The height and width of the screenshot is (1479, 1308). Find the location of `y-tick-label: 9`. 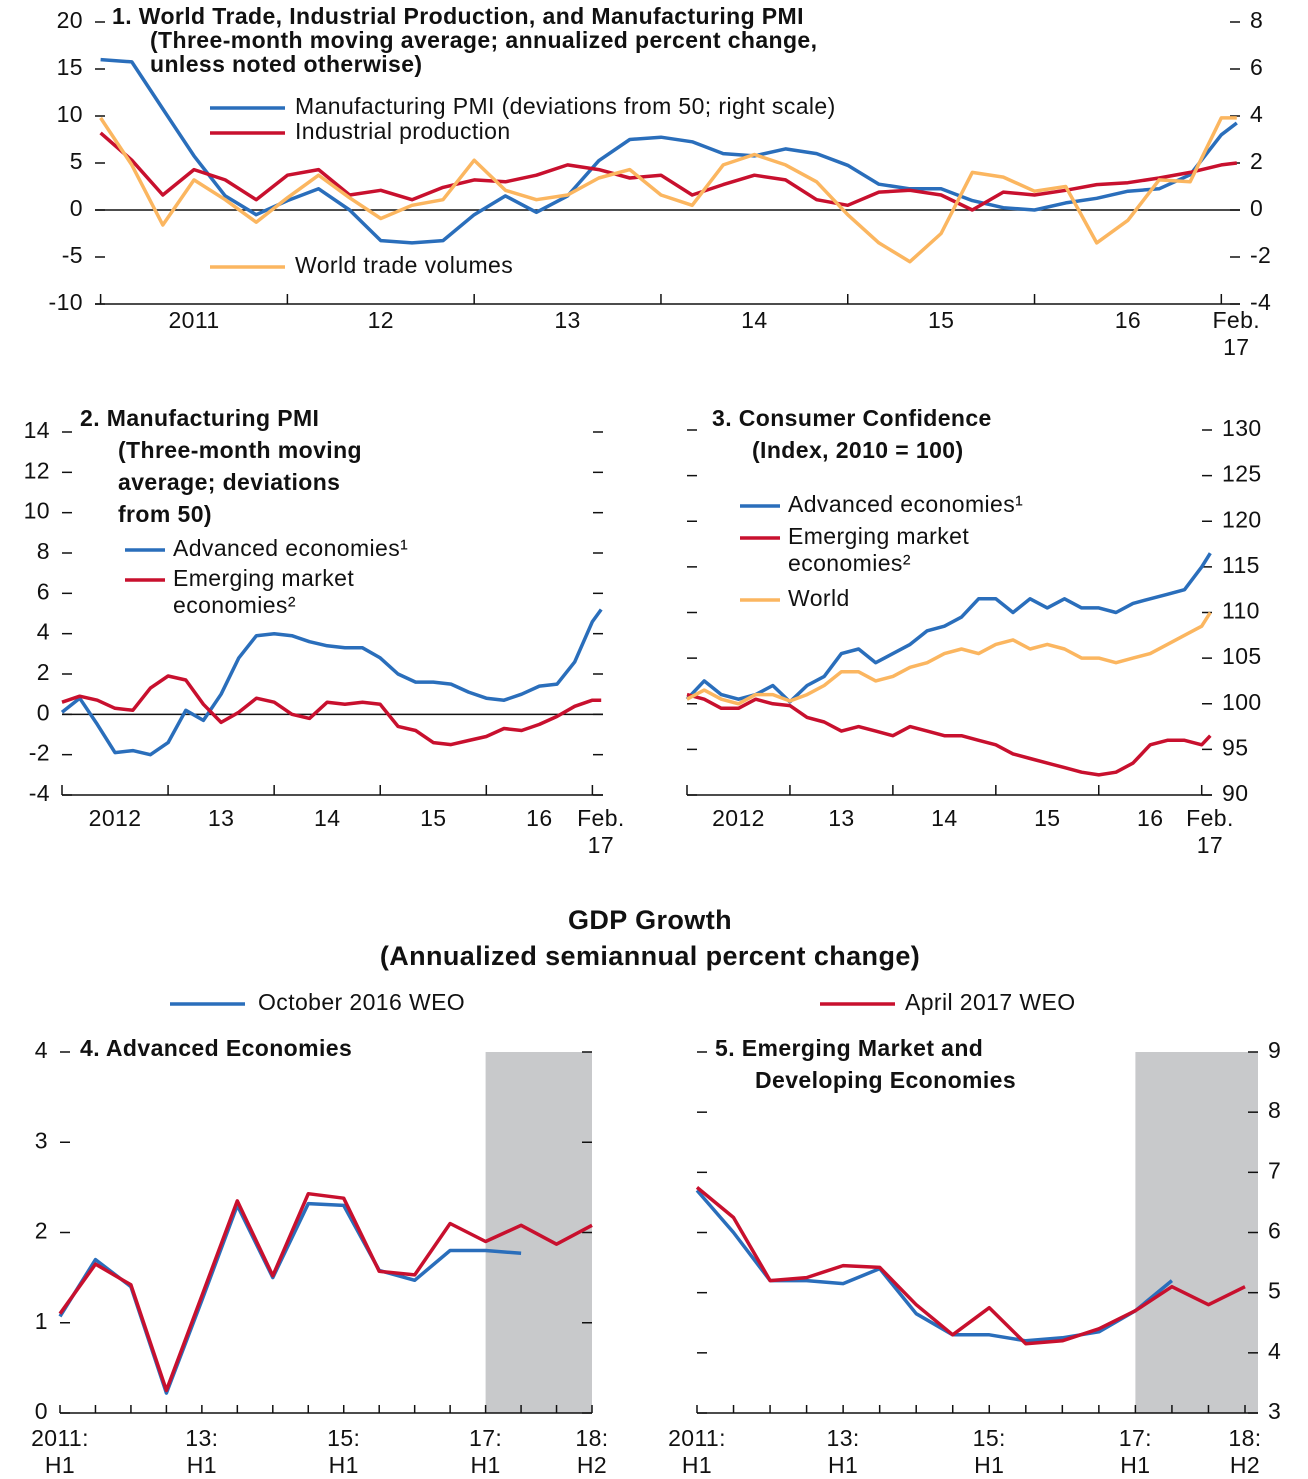

y-tick-label: 9 is located at coordinates (1274, 1050).